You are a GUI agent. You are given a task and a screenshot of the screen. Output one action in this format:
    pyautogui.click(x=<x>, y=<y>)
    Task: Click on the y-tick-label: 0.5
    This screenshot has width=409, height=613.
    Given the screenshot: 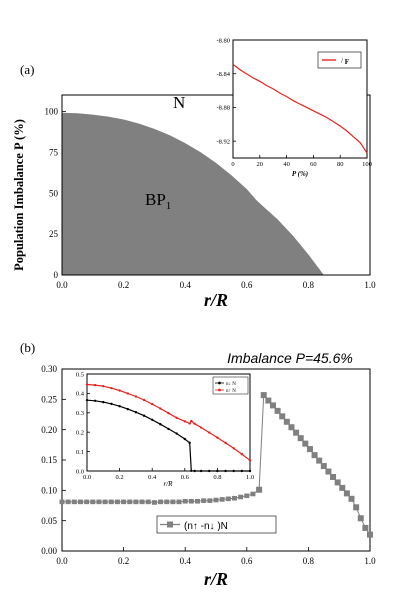 What is the action you would take?
    pyautogui.click(x=80, y=374)
    